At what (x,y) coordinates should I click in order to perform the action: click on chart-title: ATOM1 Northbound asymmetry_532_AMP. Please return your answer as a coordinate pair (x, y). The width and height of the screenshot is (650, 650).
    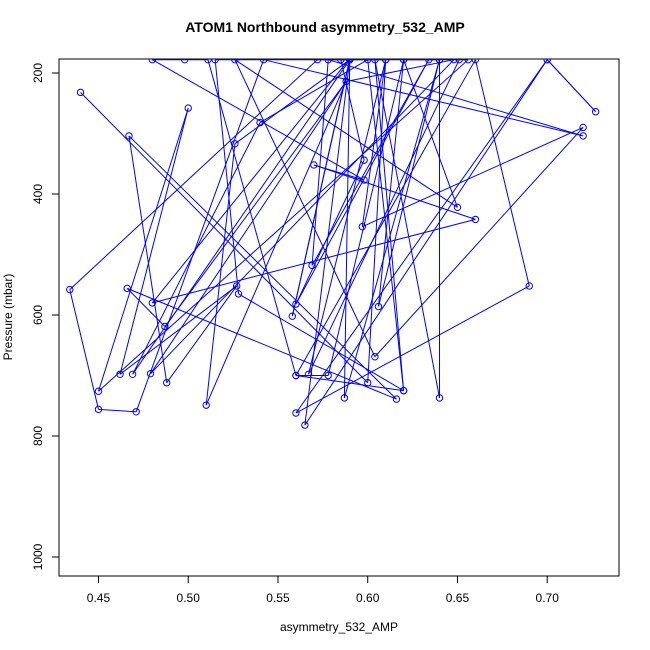
    Looking at the image, I should click on (325, 27).